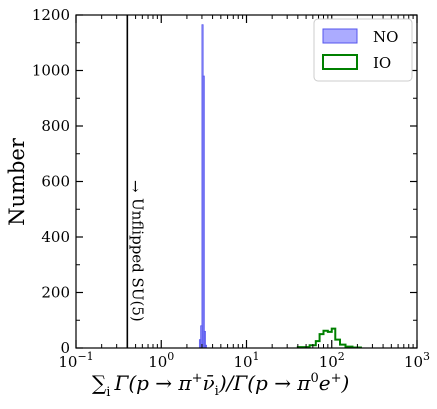 The height and width of the screenshot is (409, 437). What do you see at coordinates (197, 378) in the screenshot?
I see `x-label-sup-plus: +` at bounding box center [197, 378].